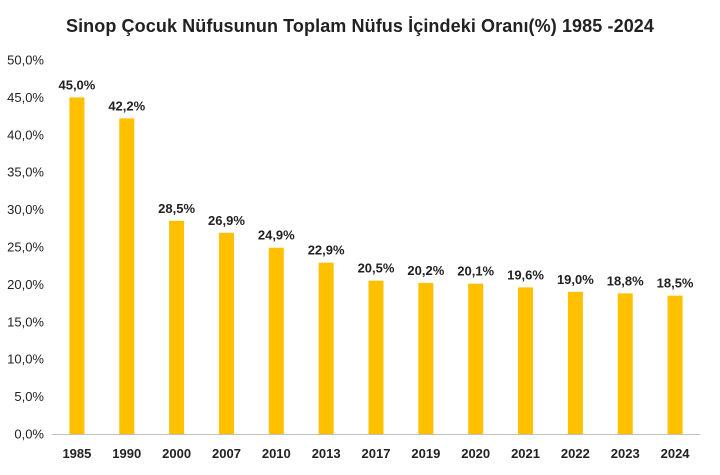 This screenshot has width=720, height=475. Describe the element at coordinates (276, 453) in the screenshot. I see `x-tick-label-2010: 2010` at that location.